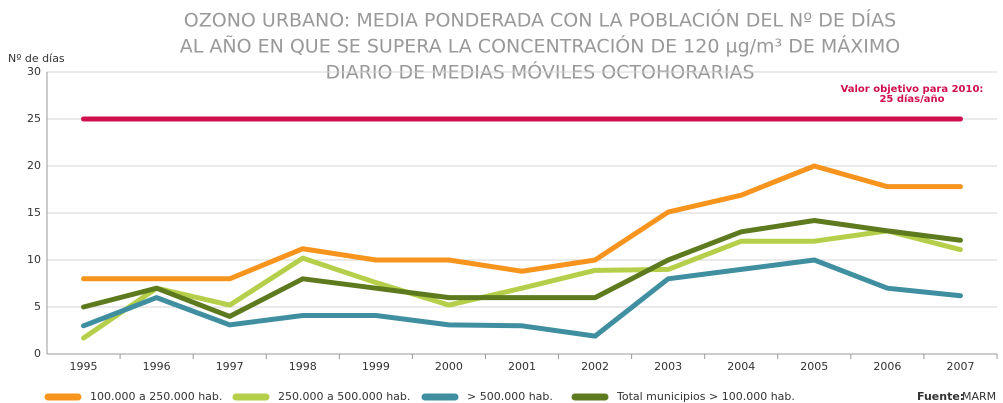 This screenshot has width=1003, height=403. I want to click on y-tick-label: 20, so click(34, 165).